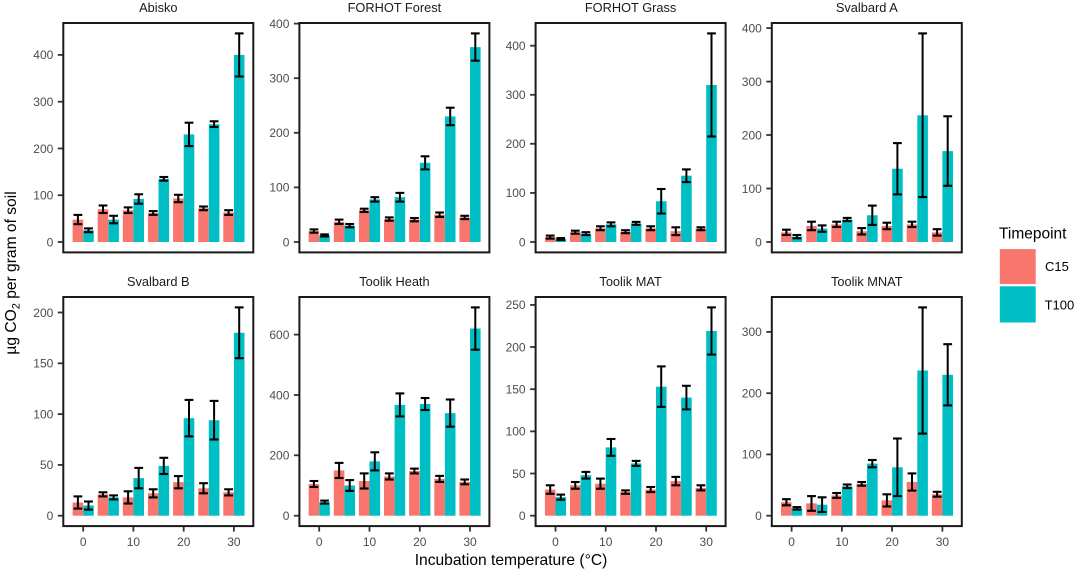 This screenshot has height=576, width=1080. I want to click on svg-text: FORHOT Grass, so click(630, 7).